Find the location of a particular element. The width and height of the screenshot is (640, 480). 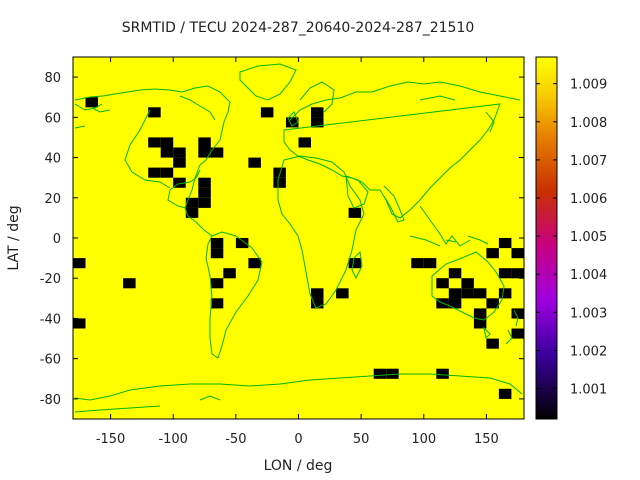

colorbar-tick-label: 1.004 is located at coordinates (588, 275).